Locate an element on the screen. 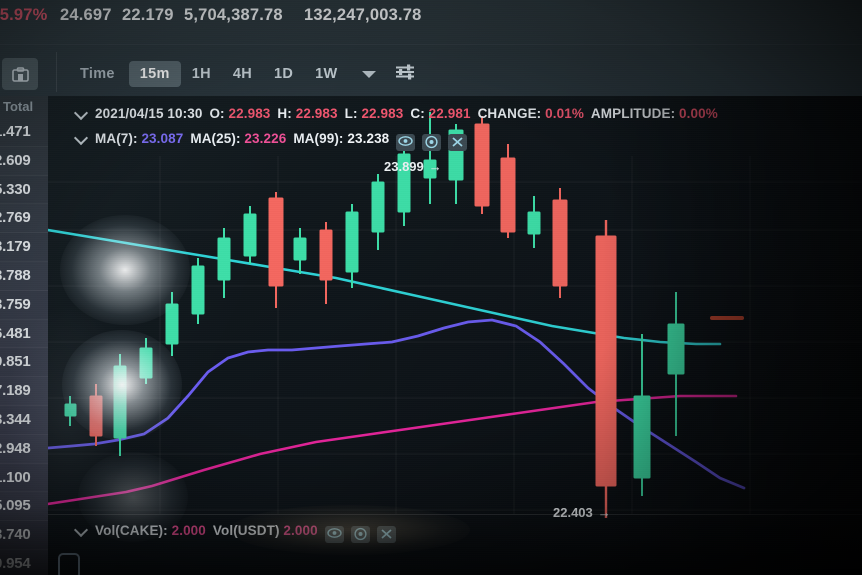 The height and width of the screenshot is (575, 862). list-item: 1.471 is located at coordinates (24, 132).